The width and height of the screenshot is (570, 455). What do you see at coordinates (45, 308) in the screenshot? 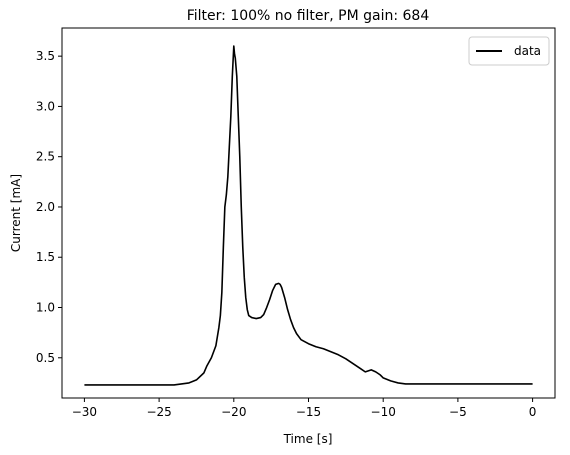
I see `y-tick-label: 1.0` at bounding box center [45, 308].